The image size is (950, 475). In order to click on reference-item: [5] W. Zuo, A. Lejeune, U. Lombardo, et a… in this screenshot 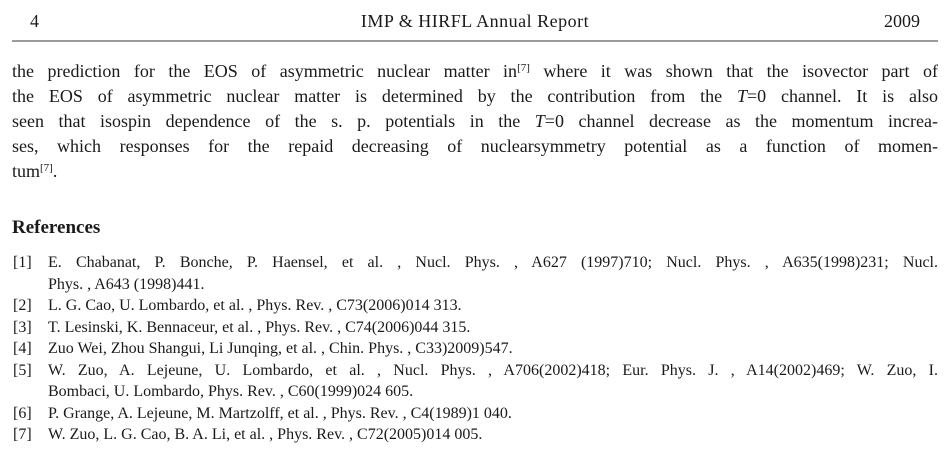, I will do `click(475, 381)`.